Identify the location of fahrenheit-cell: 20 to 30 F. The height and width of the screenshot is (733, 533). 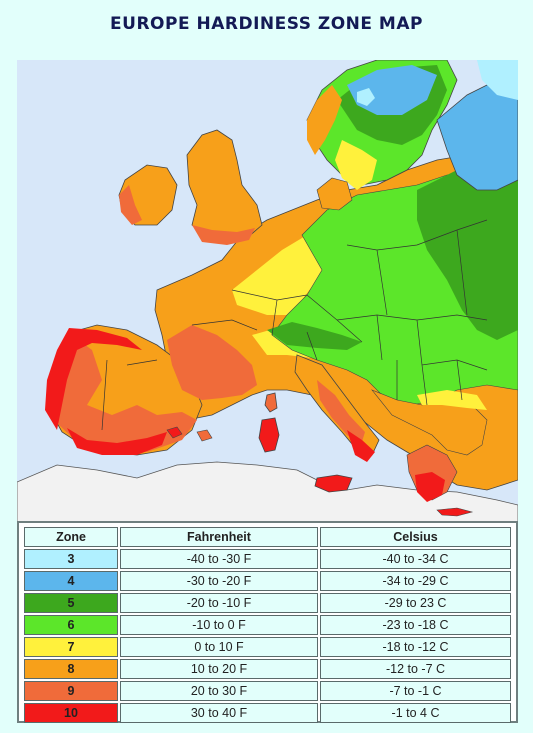
(219, 691).